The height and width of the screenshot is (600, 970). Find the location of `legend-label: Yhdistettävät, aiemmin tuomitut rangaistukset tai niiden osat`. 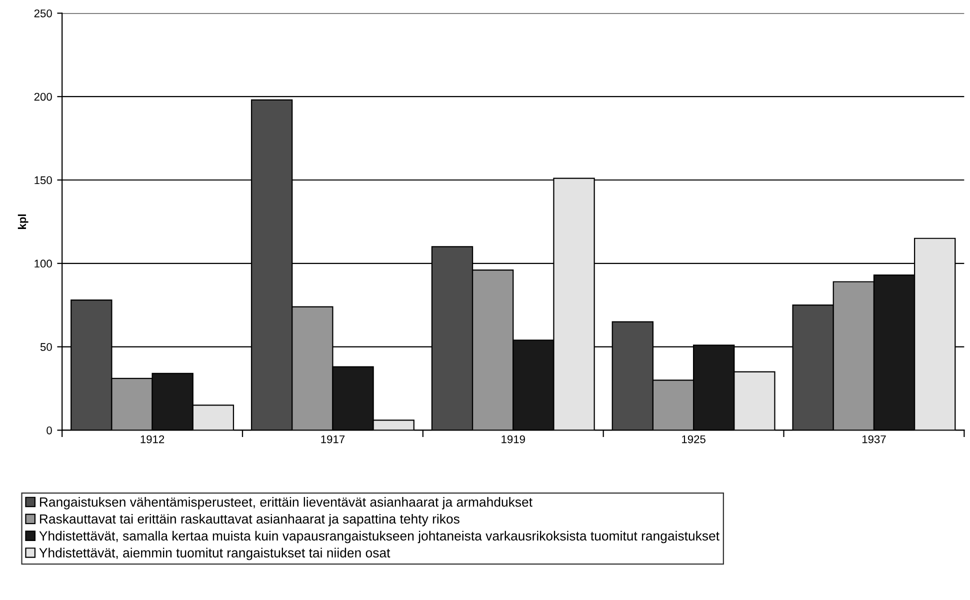

legend-label: Yhdistettävät, aiemmin tuomitut rangaistukset tai niiden osat is located at coordinates (214, 554).